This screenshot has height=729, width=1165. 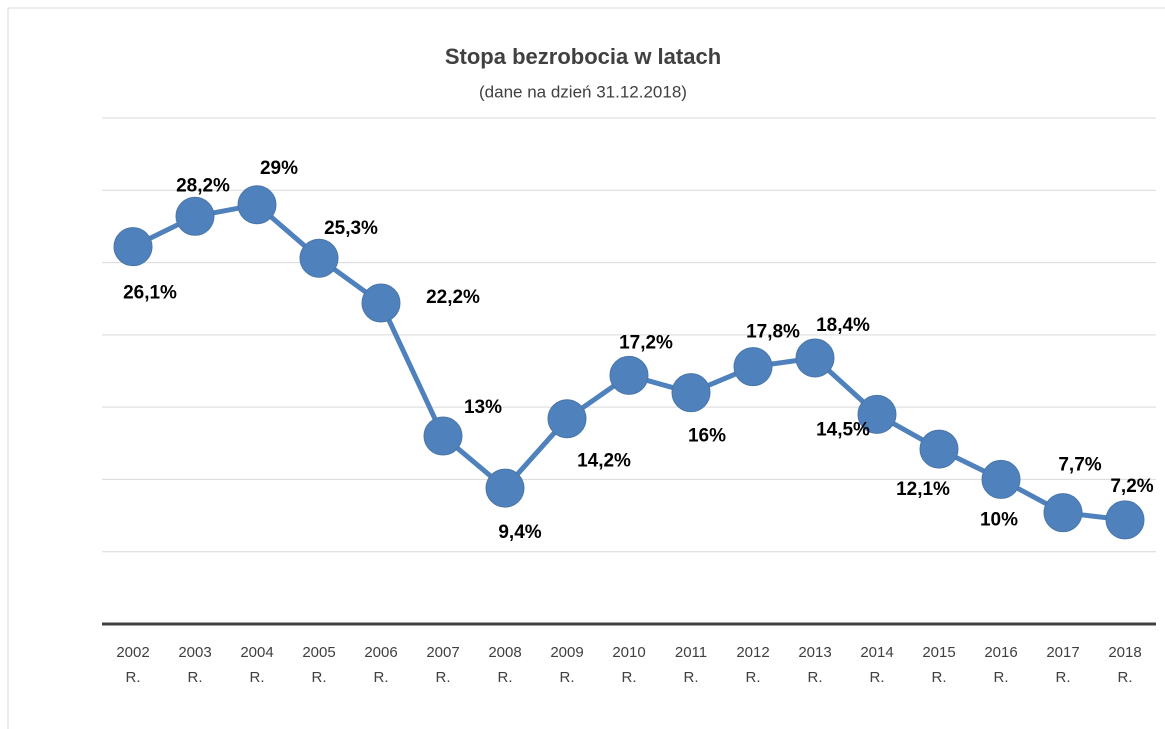 I want to click on x-tick-label: 2016 R., so click(x=1001, y=665).